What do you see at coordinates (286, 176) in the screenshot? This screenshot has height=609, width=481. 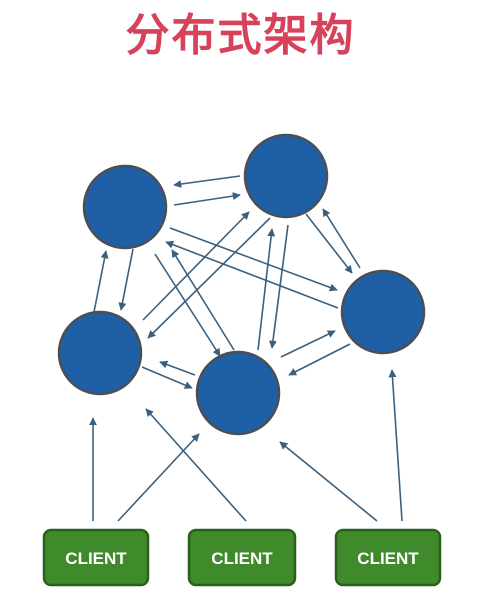 I see `server-node-top-right` at bounding box center [286, 176].